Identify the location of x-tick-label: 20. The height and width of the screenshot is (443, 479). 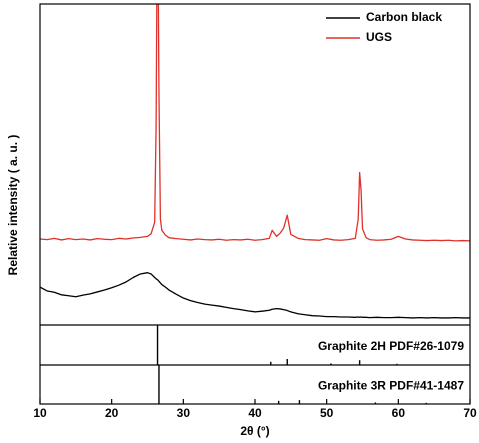
(112, 413).